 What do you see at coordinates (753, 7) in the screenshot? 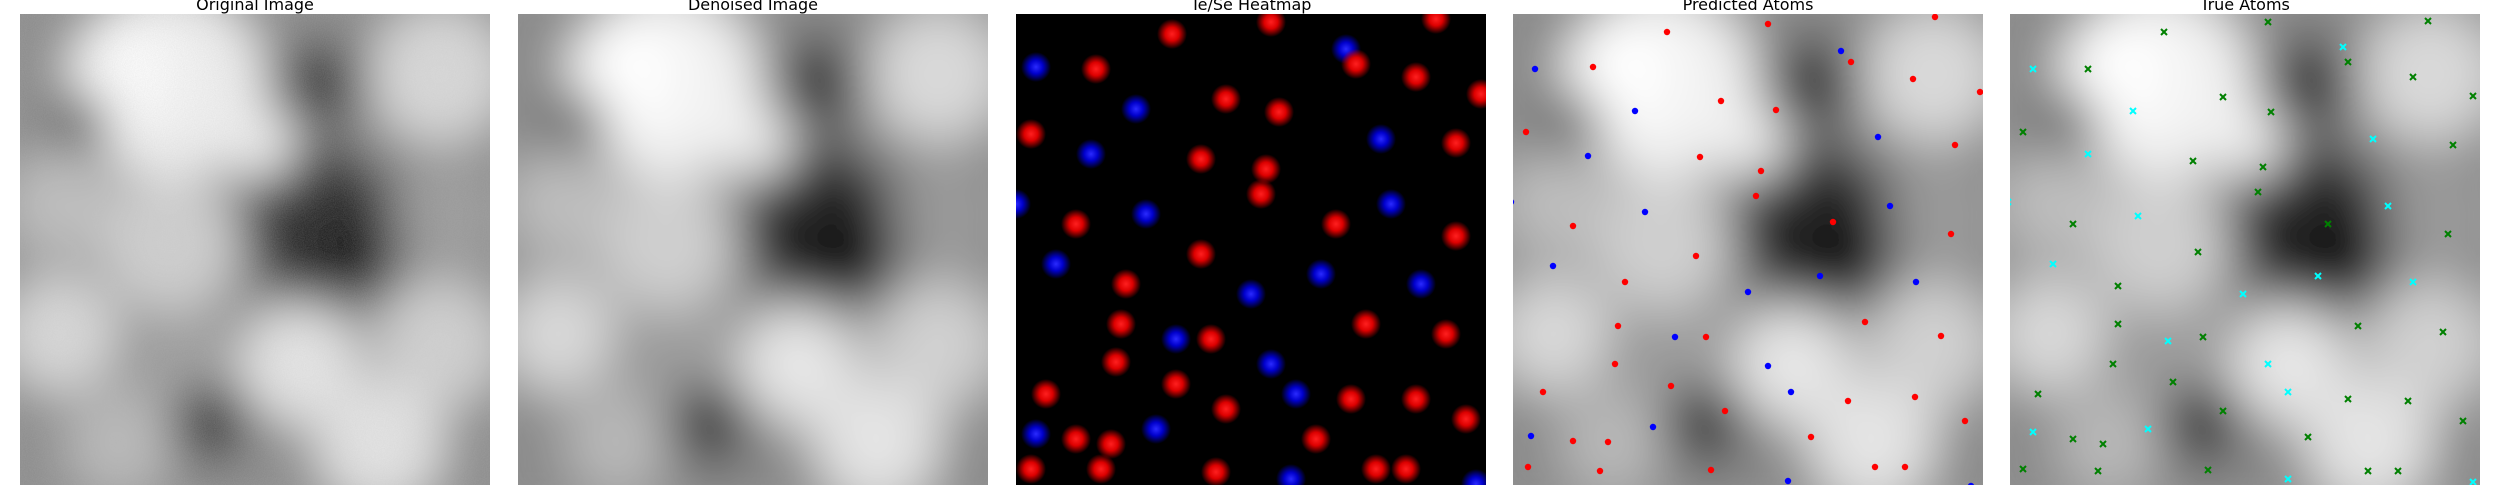
I see `panel-title: Denoised Image` at bounding box center [753, 7].